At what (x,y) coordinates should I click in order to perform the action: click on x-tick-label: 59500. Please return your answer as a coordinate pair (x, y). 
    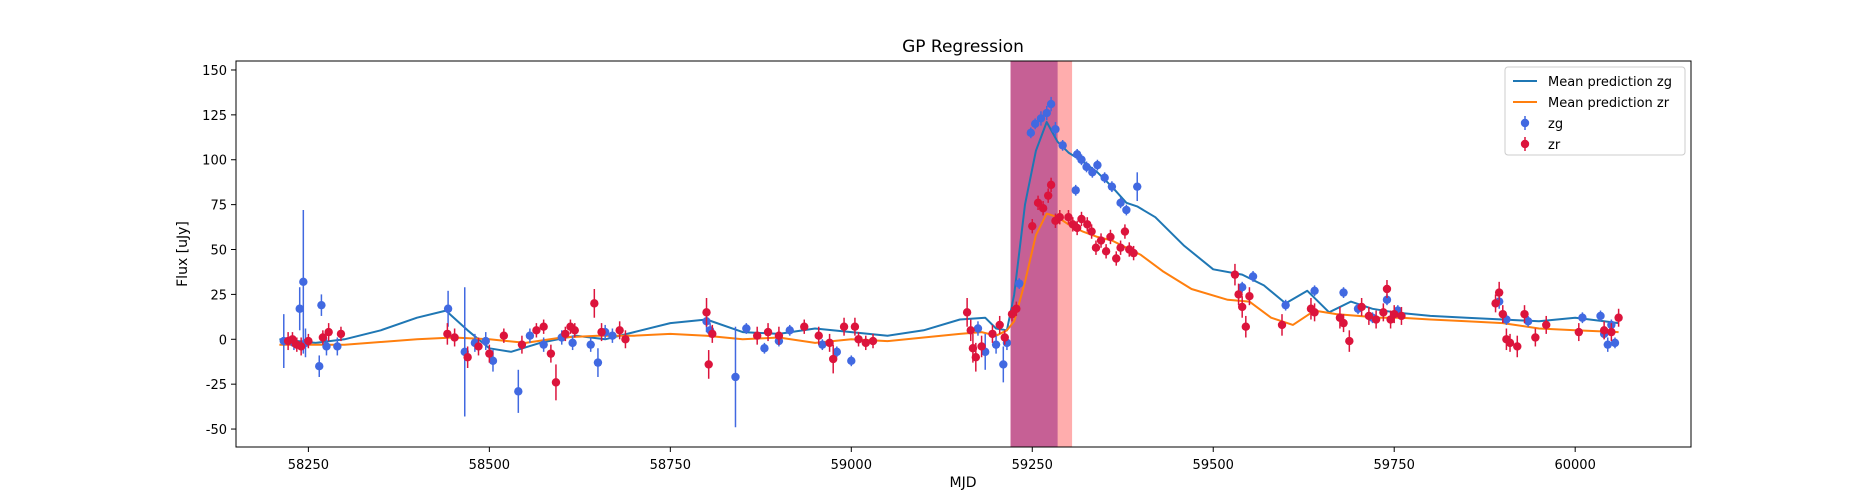
    Looking at the image, I should click on (1213, 465).